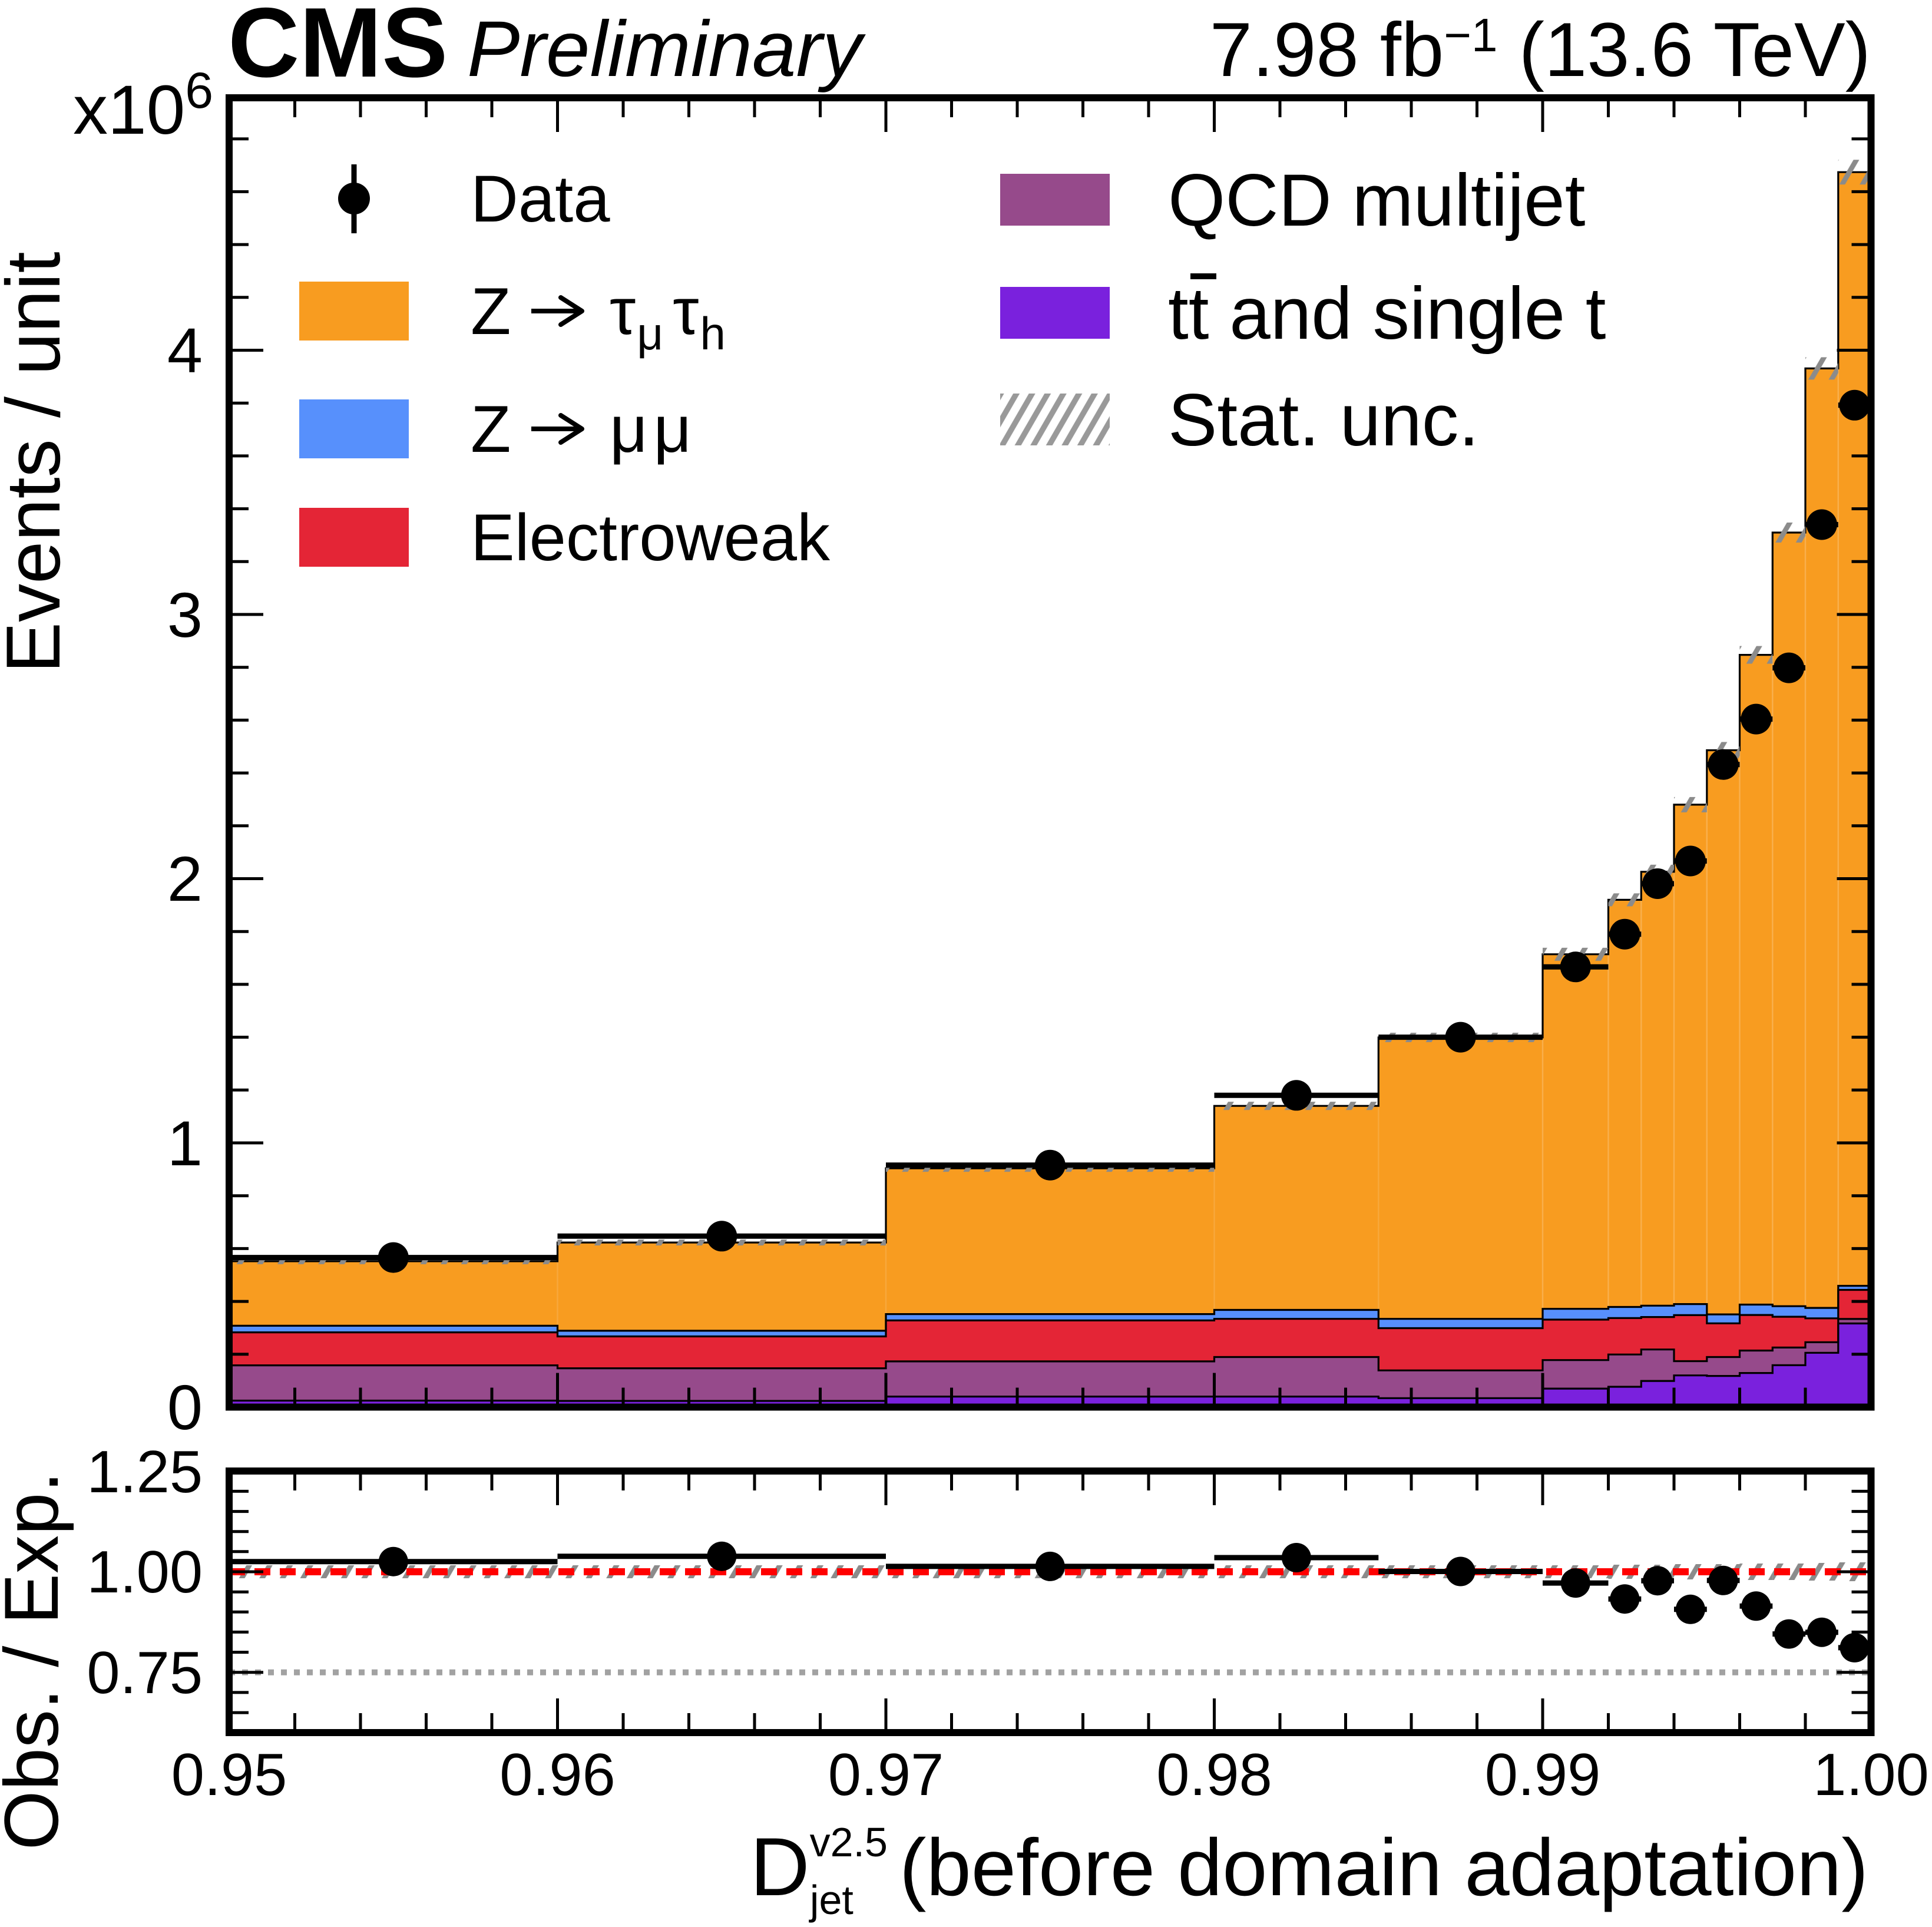 The height and width of the screenshot is (1927, 1932). What do you see at coordinates (1323, 420) in the screenshot?
I see `svg-text: Stat. unc.` at bounding box center [1323, 420].